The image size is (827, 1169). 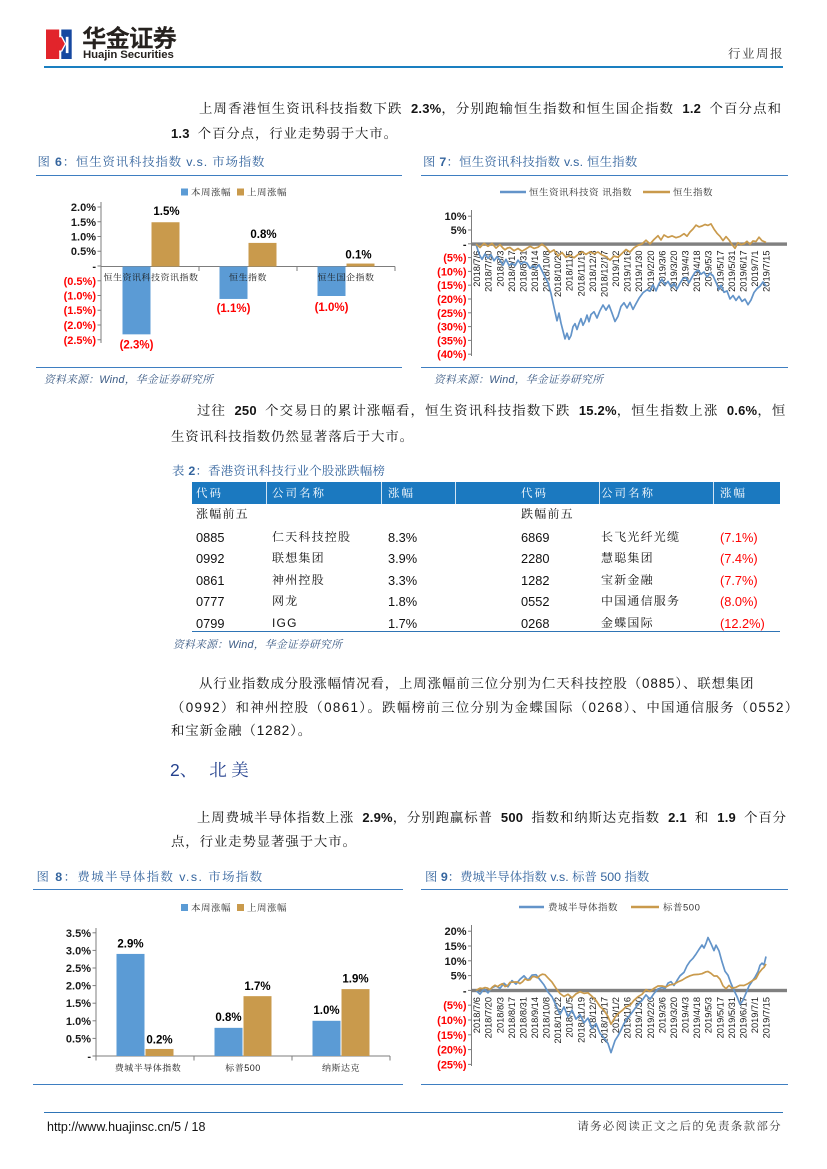 What do you see at coordinates (78, 934) in the screenshot?
I see `svg-text: 3.5%` at bounding box center [78, 934].